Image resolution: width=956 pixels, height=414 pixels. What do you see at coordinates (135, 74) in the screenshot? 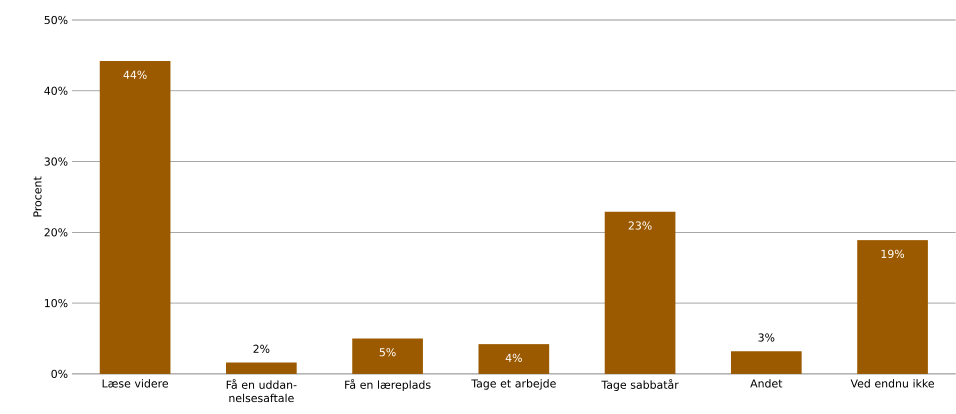
I see `data-label: 44%` at bounding box center [135, 74].